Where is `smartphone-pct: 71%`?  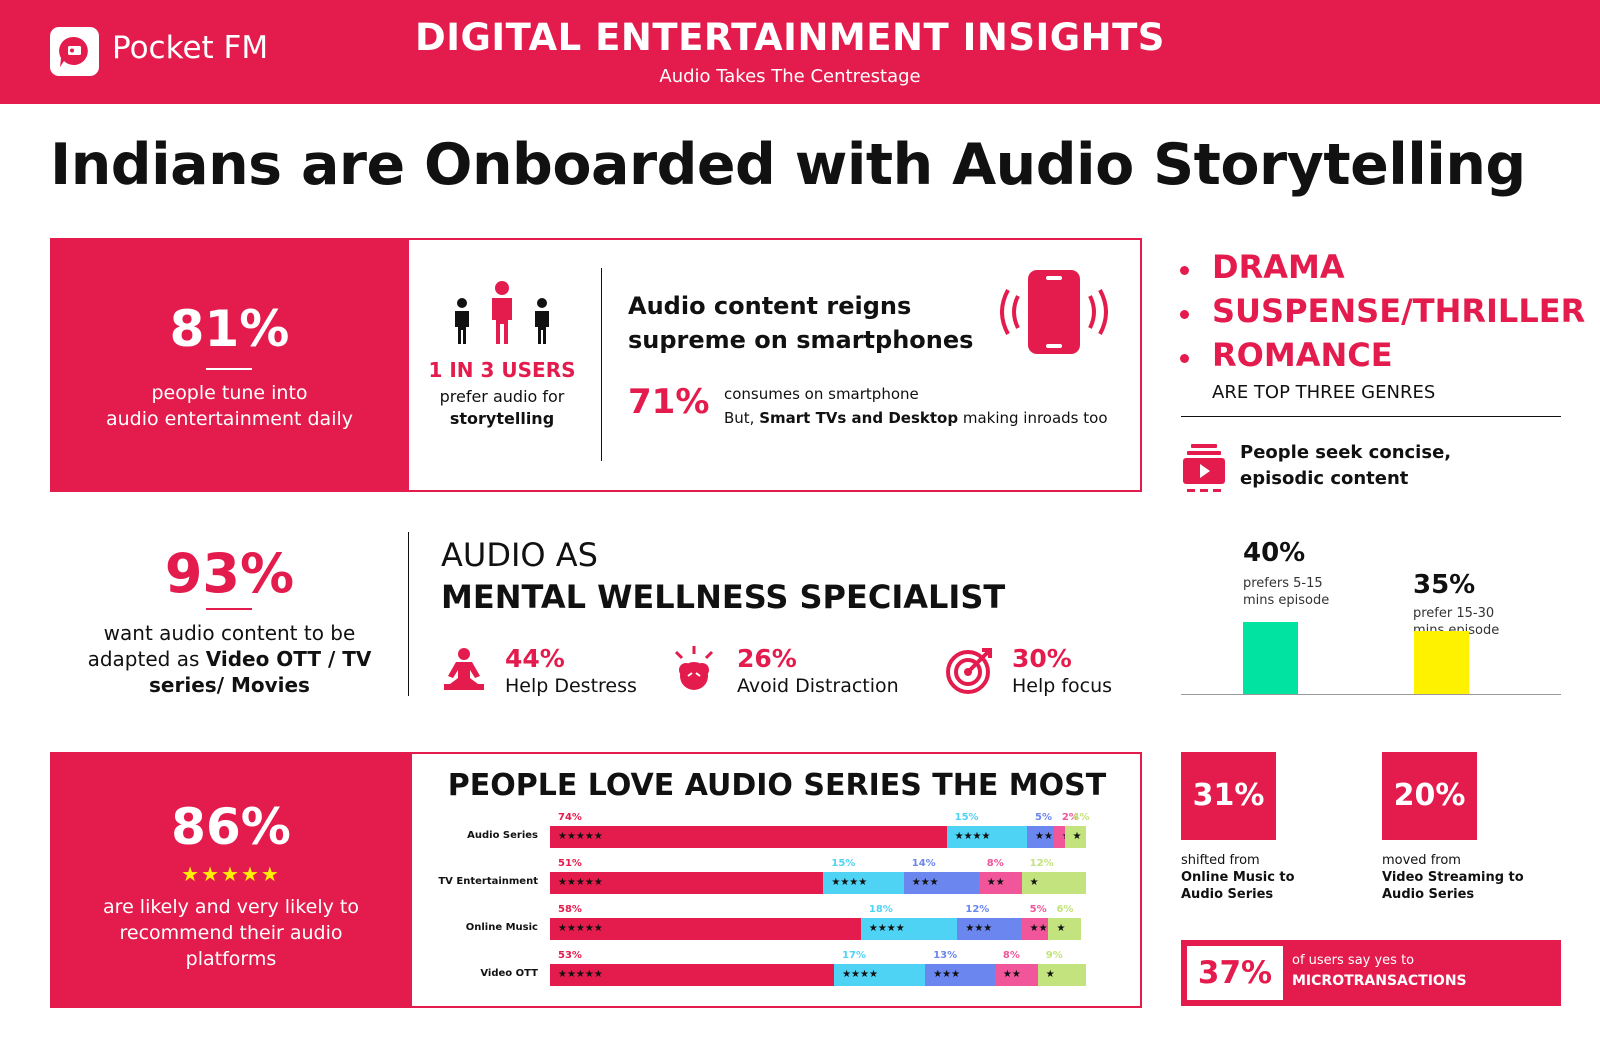 smartphone-pct: 71% is located at coordinates (669, 402).